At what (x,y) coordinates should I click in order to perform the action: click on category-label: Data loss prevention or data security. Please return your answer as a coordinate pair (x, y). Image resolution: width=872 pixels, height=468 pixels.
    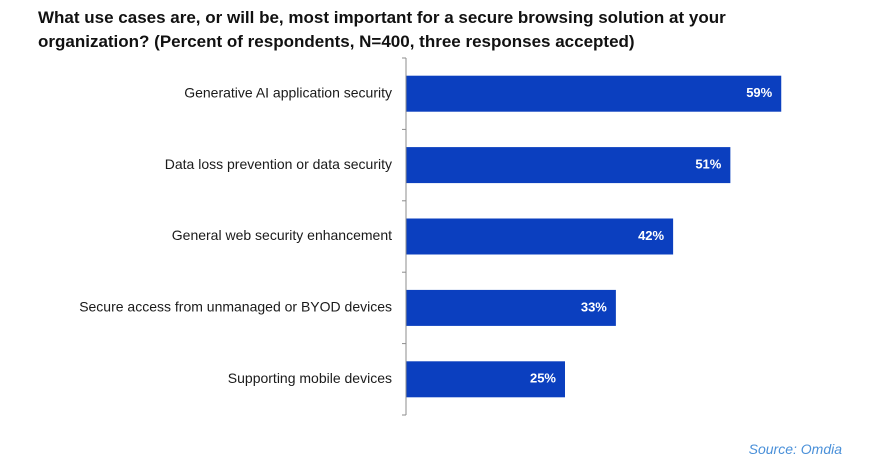
    Looking at the image, I should click on (278, 164).